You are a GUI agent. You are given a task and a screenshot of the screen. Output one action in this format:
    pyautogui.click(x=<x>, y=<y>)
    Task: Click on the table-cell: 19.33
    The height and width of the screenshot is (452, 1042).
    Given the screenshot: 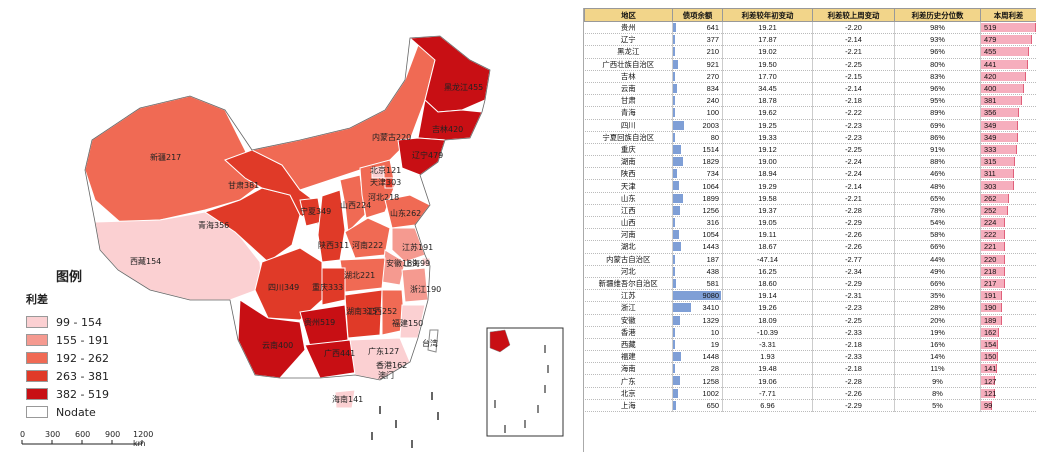 What is the action you would take?
    pyautogui.click(x=767, y=137)
    